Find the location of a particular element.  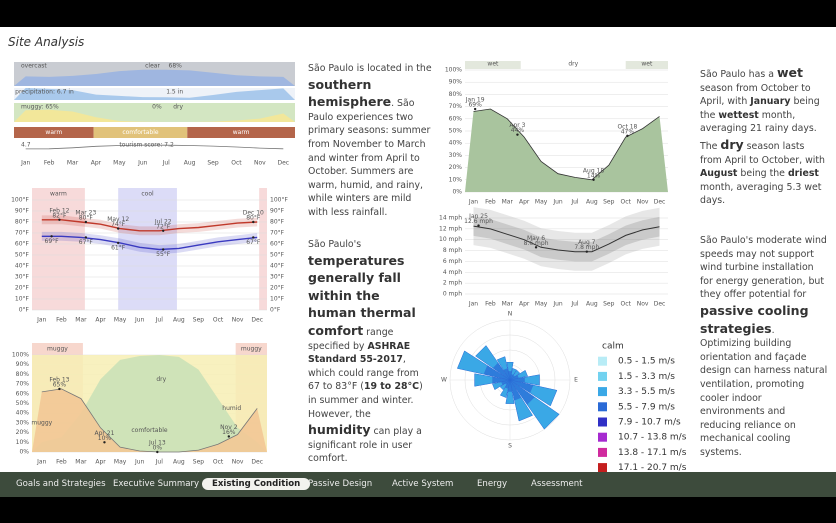

y-tick-label: 2 mph is located at coordinates (452, 283).